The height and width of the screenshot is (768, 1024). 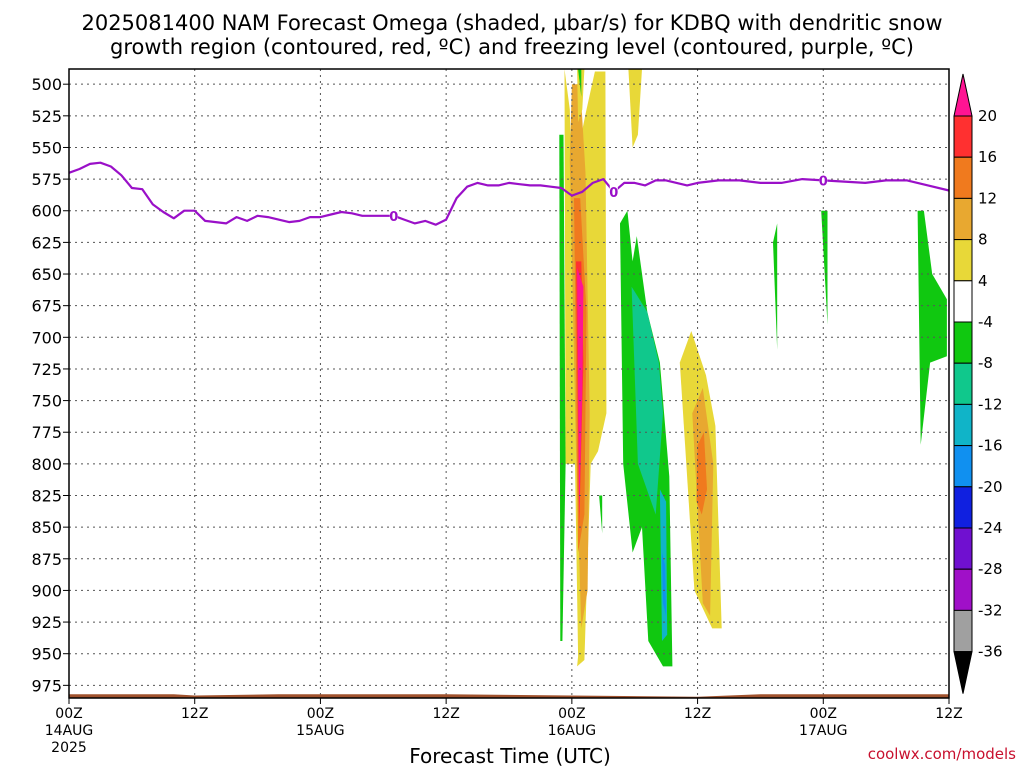 What do you see at coordinates (987, 116) in the screenshot?
I see `colorbar-label: 20` at bounding box center [987, 116].